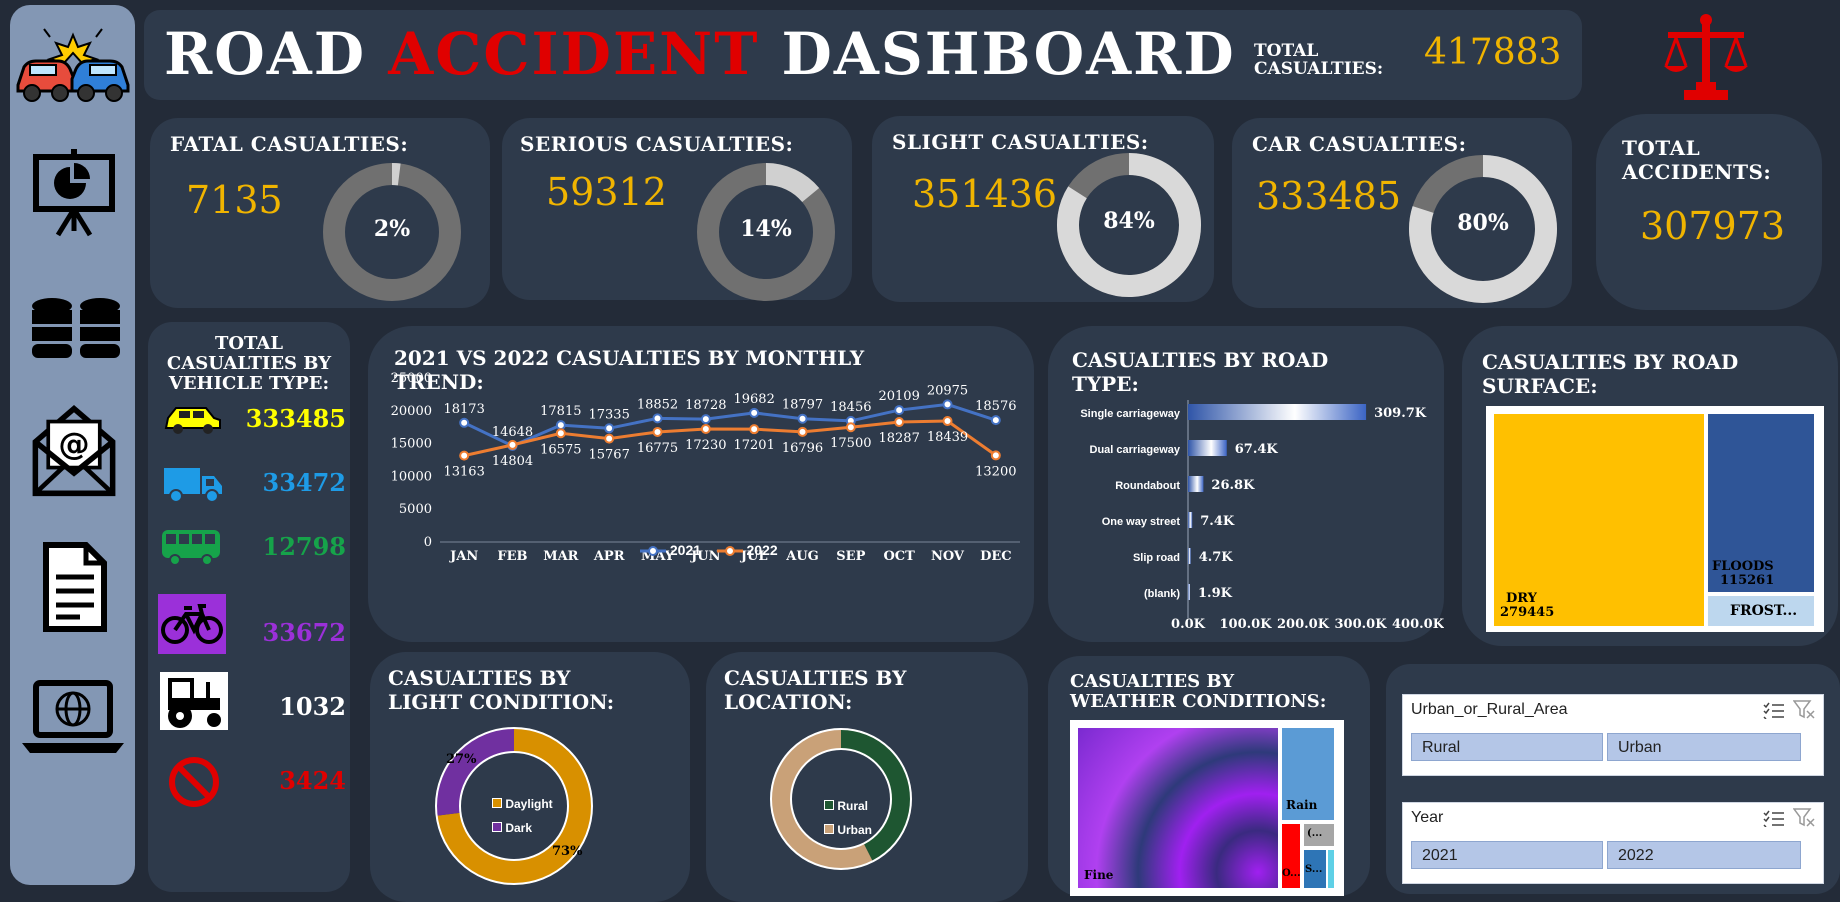 This screenshot has width=1840, height=902. I want to click on bus-casualties-value: 12798, so click(305, 546).